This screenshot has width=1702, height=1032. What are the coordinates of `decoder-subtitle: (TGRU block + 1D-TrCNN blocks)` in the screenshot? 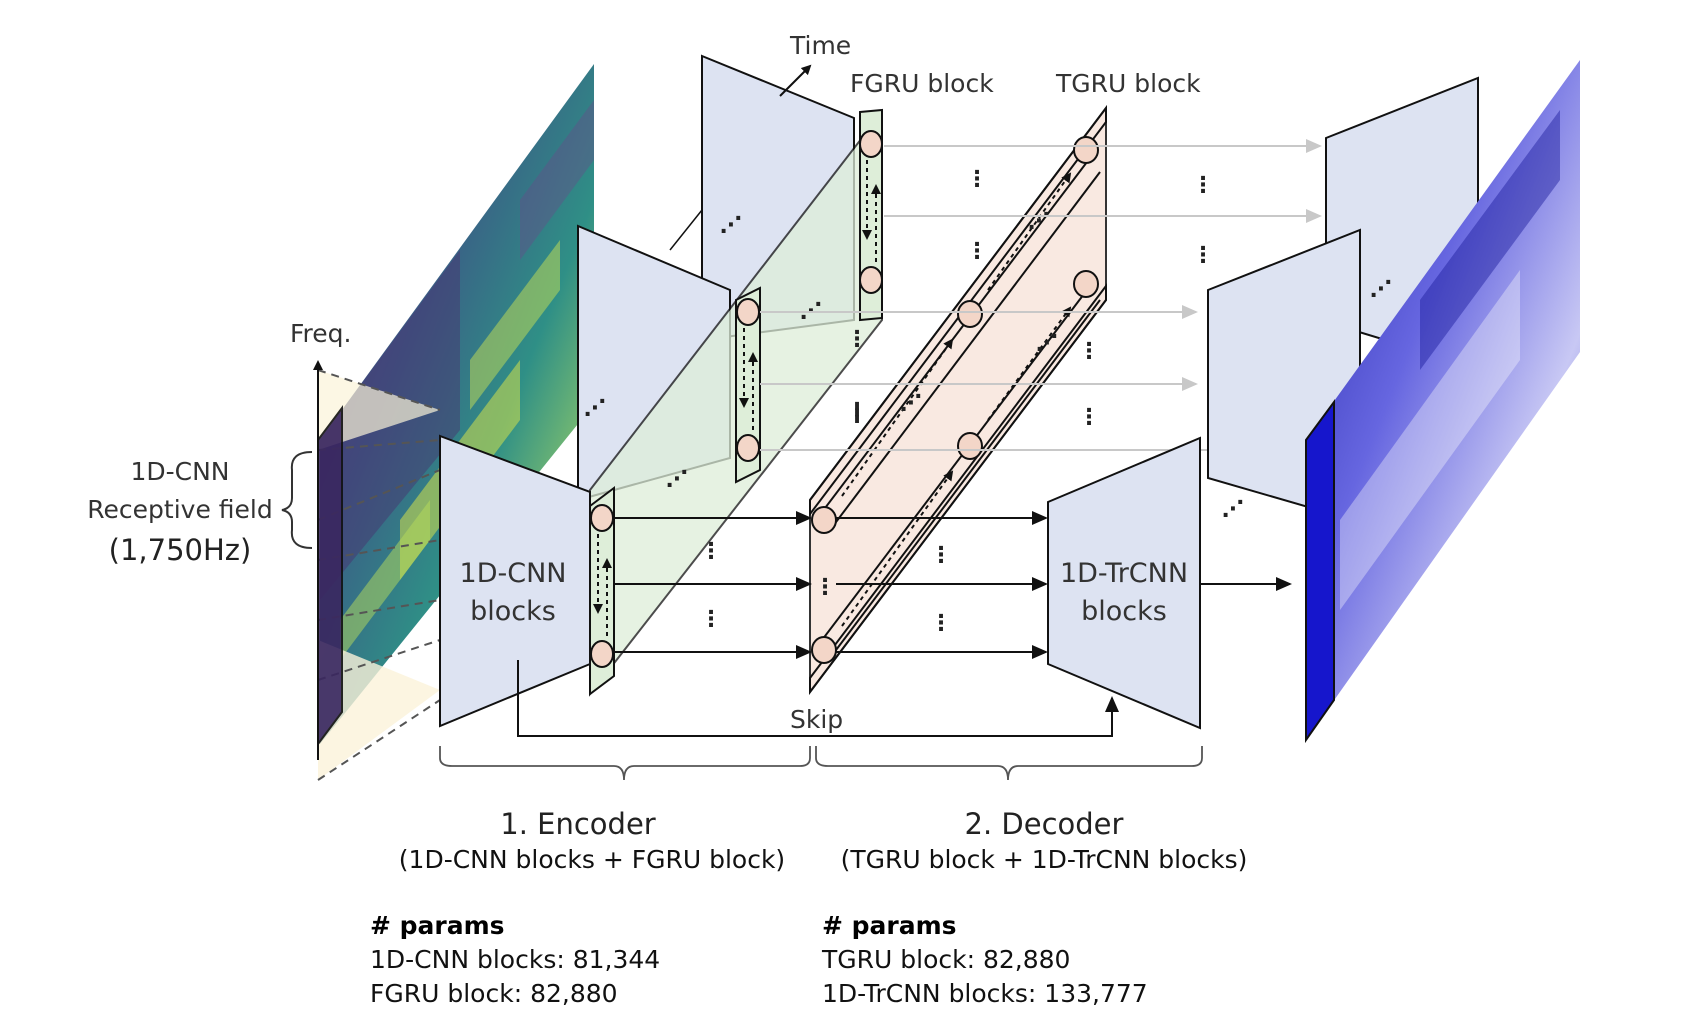 It's located at (1044, 859).